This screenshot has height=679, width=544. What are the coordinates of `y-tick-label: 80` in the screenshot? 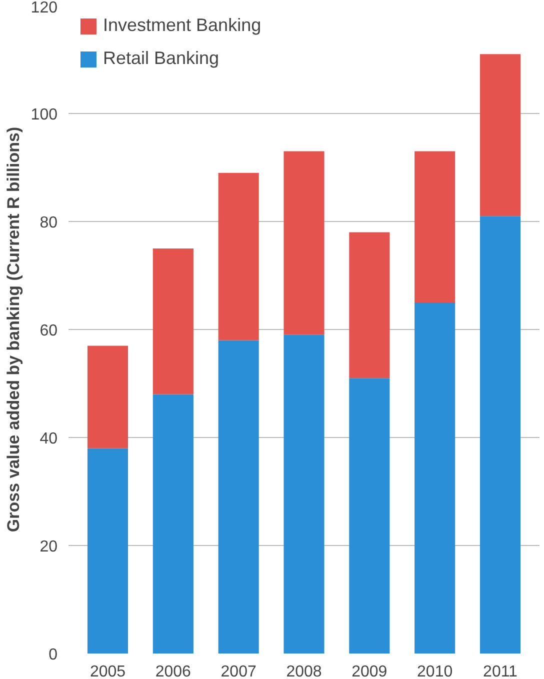 It's located at (49, 223).